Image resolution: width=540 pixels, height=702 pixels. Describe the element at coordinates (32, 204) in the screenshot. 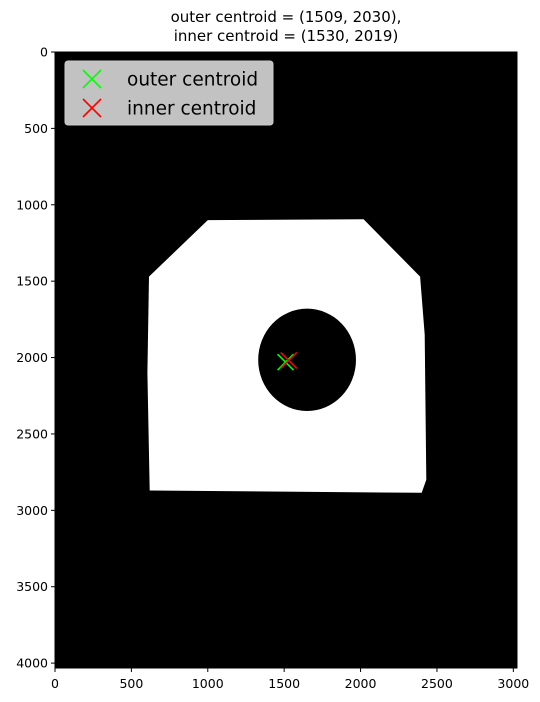

I see `y-tick-label: 1000` at that location.